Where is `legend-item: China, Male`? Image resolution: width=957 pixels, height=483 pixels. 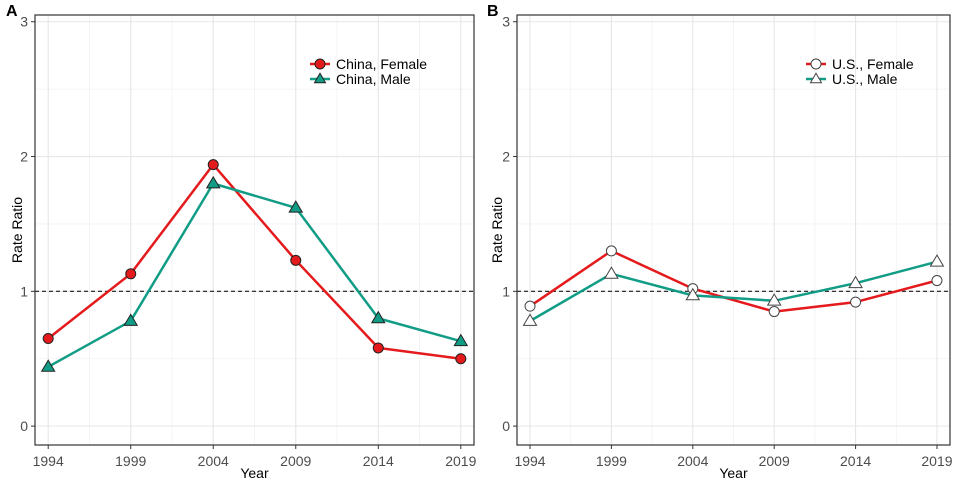 legend-item: China, Male is located at coordinates (360, 79).